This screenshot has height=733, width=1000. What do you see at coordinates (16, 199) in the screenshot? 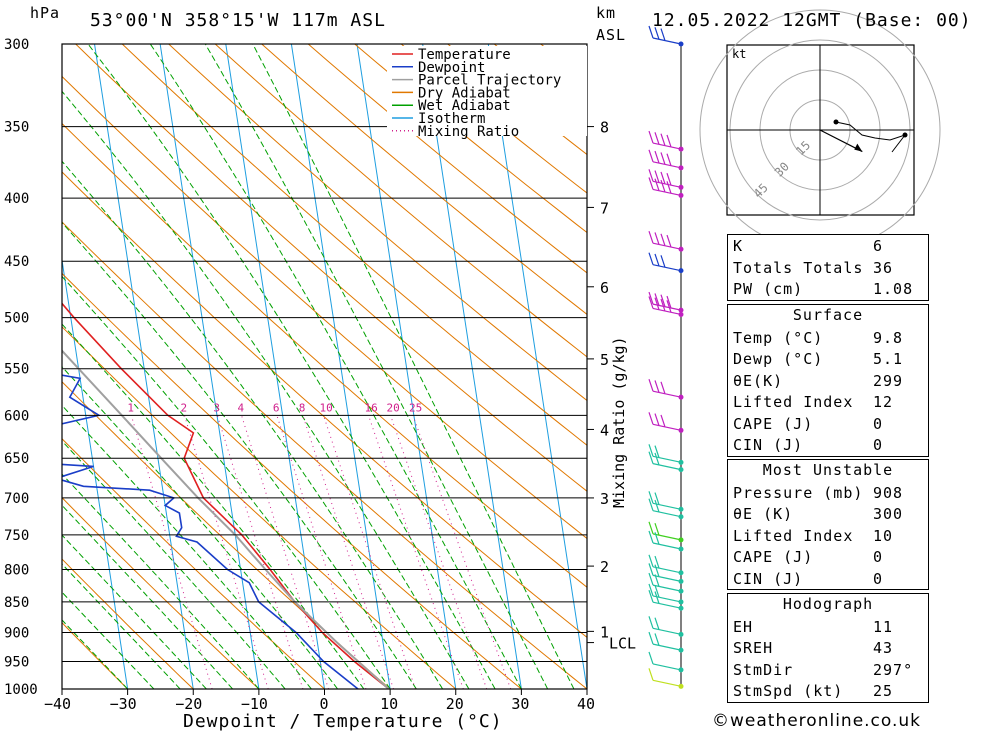
I see `pressure-tick-label: 400` at bounding box center [16, 199].